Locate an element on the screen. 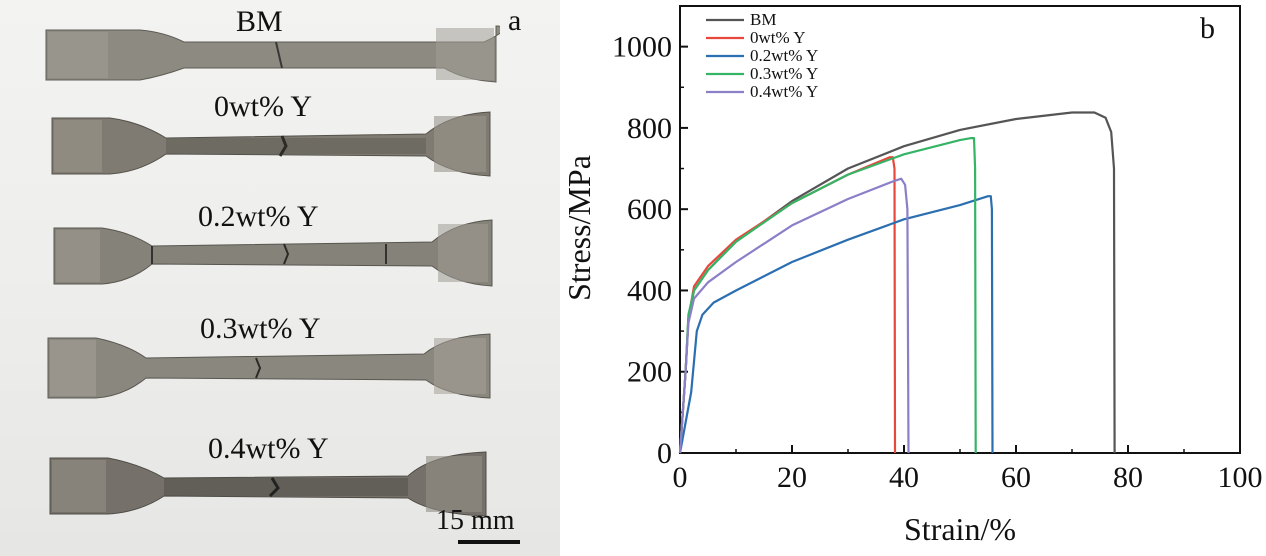 This screenshot has height=556, width=1266. y-tick-label: 600 is located at coordinates (649, 209).